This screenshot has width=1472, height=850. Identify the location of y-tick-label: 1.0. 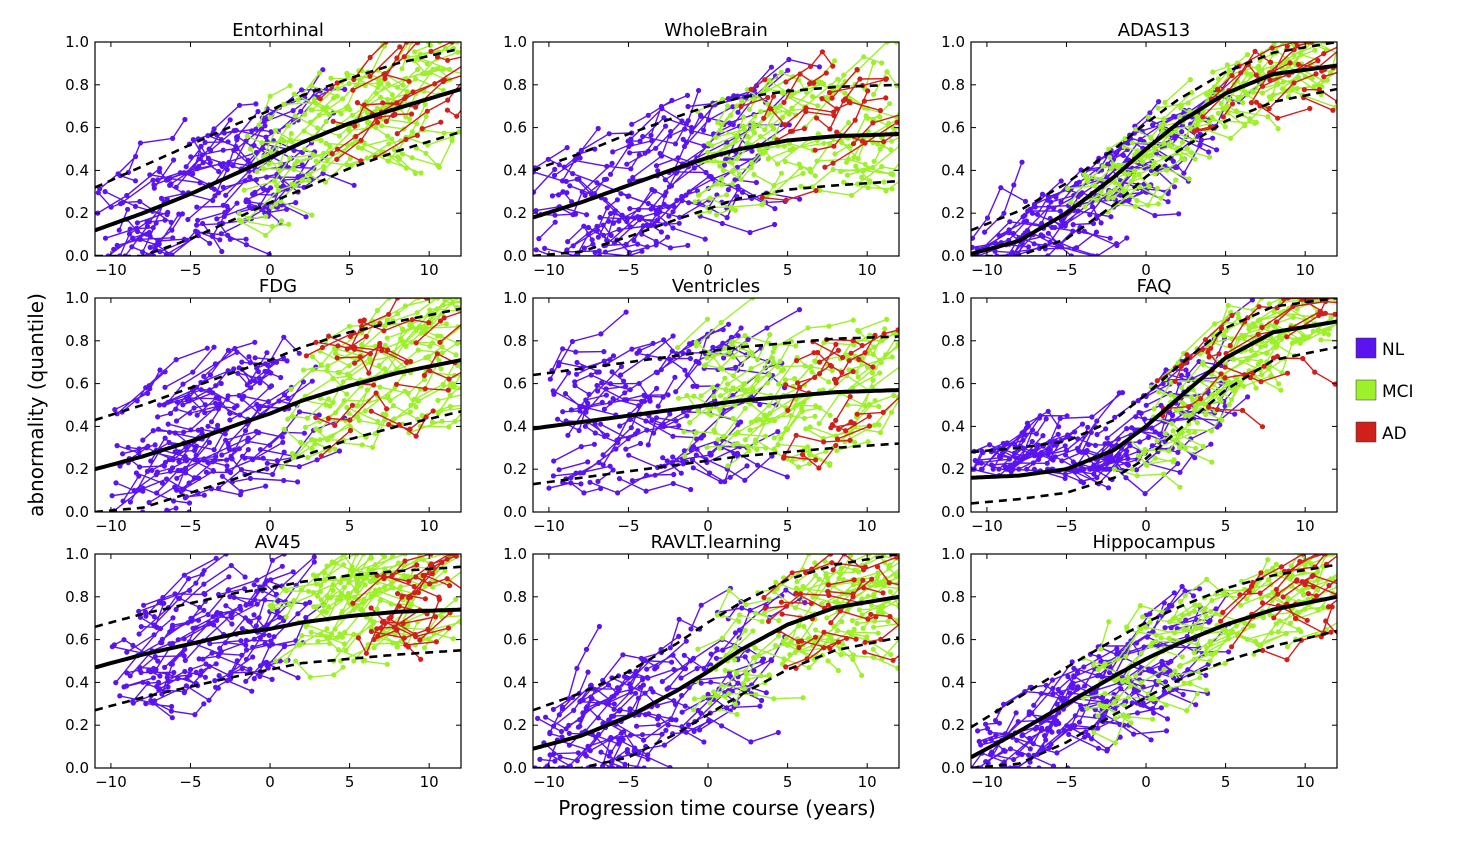
(77, 42).